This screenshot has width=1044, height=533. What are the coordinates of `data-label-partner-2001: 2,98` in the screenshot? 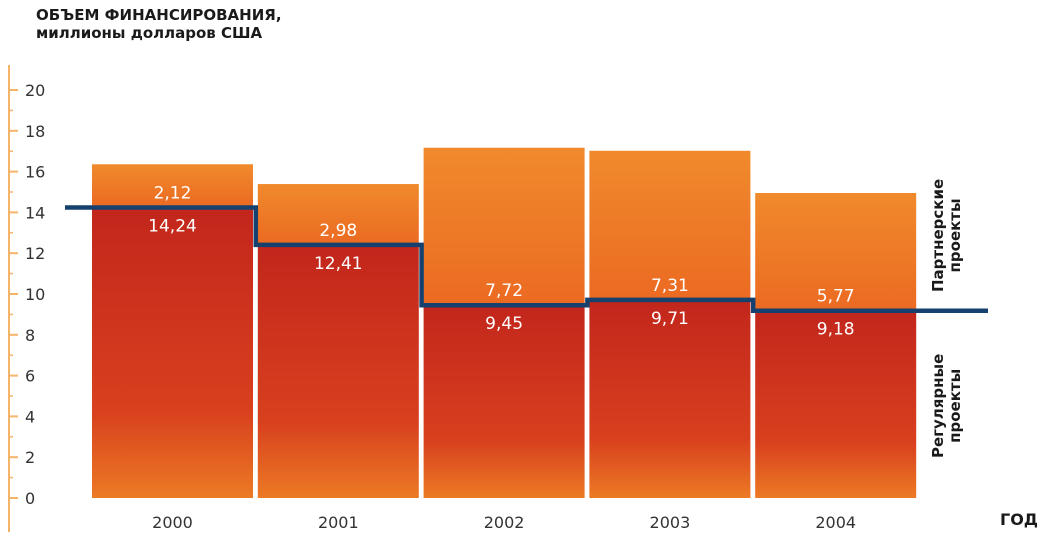 It's located at (338, 231).